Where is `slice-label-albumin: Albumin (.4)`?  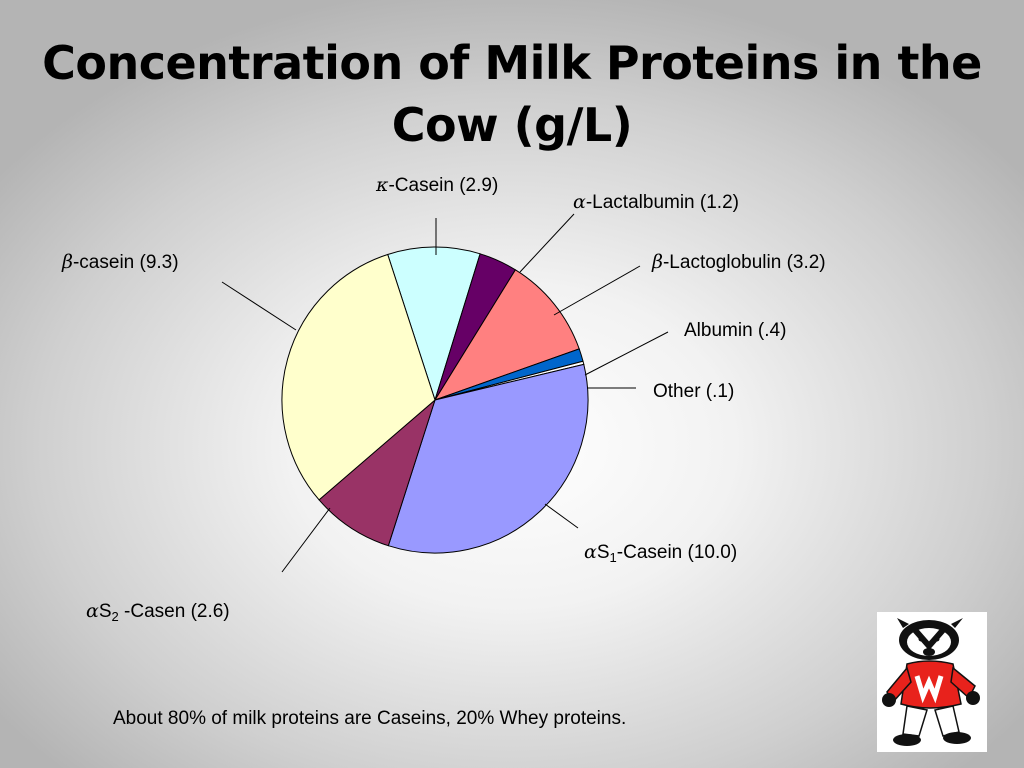
slice-label-albumin: Albumin (.4) is located at coordinates (735, 330).